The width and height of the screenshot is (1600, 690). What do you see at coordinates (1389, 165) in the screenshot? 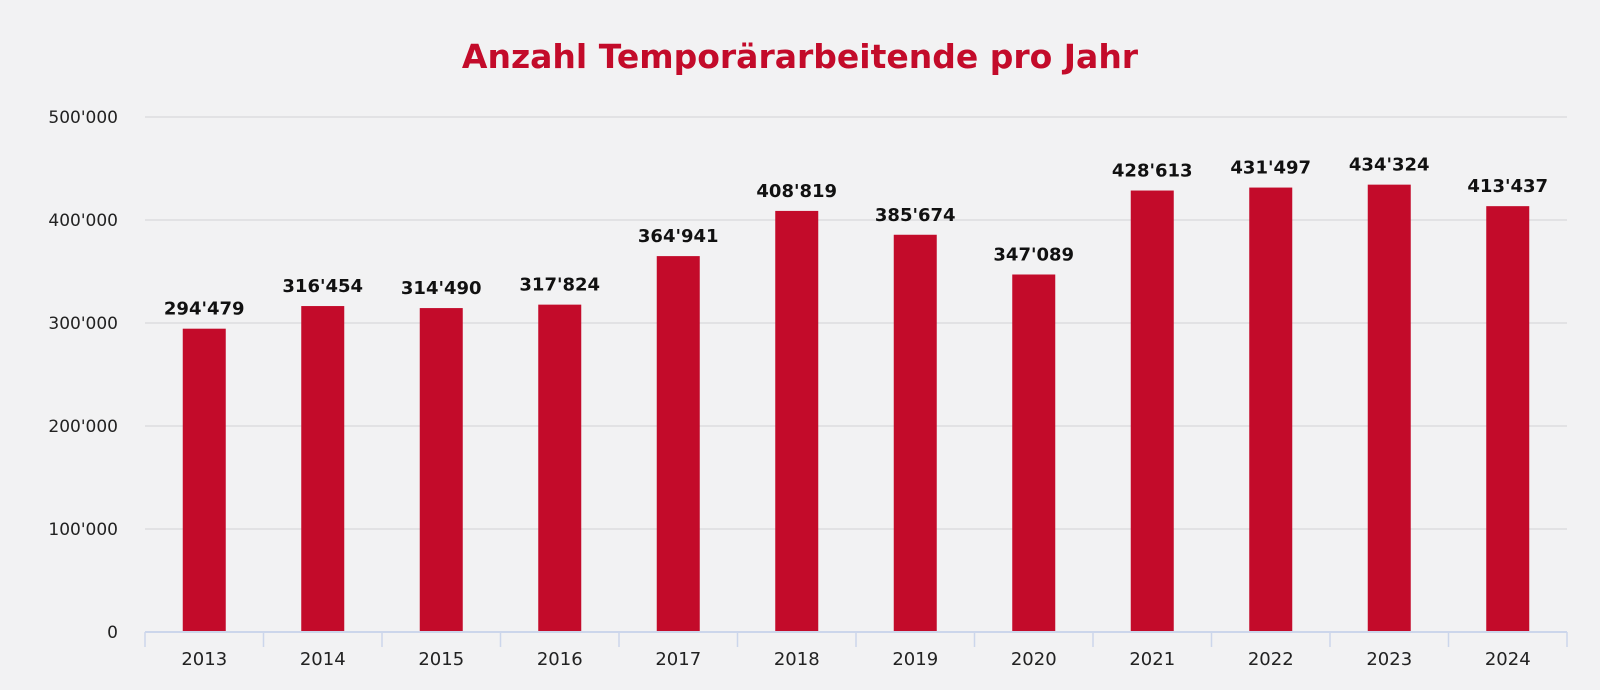
I see `data-label: 434'324` at bounding box center [1389, 165].